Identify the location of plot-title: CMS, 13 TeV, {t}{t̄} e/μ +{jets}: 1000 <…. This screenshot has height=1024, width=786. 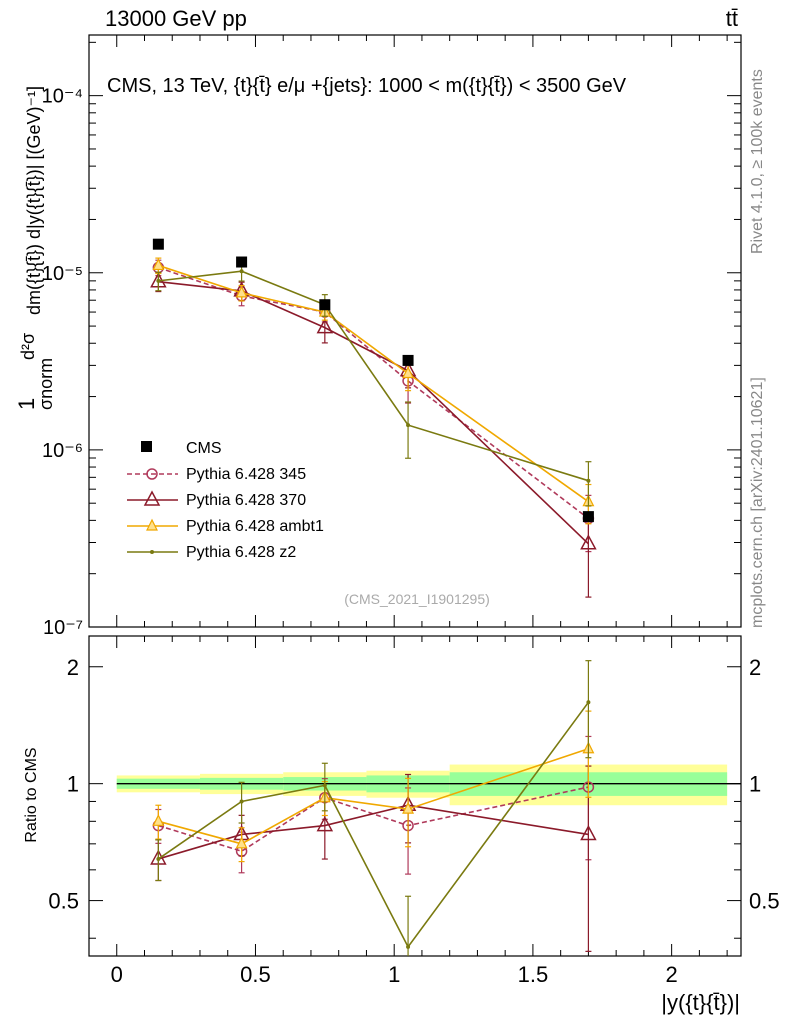
(367, 86).